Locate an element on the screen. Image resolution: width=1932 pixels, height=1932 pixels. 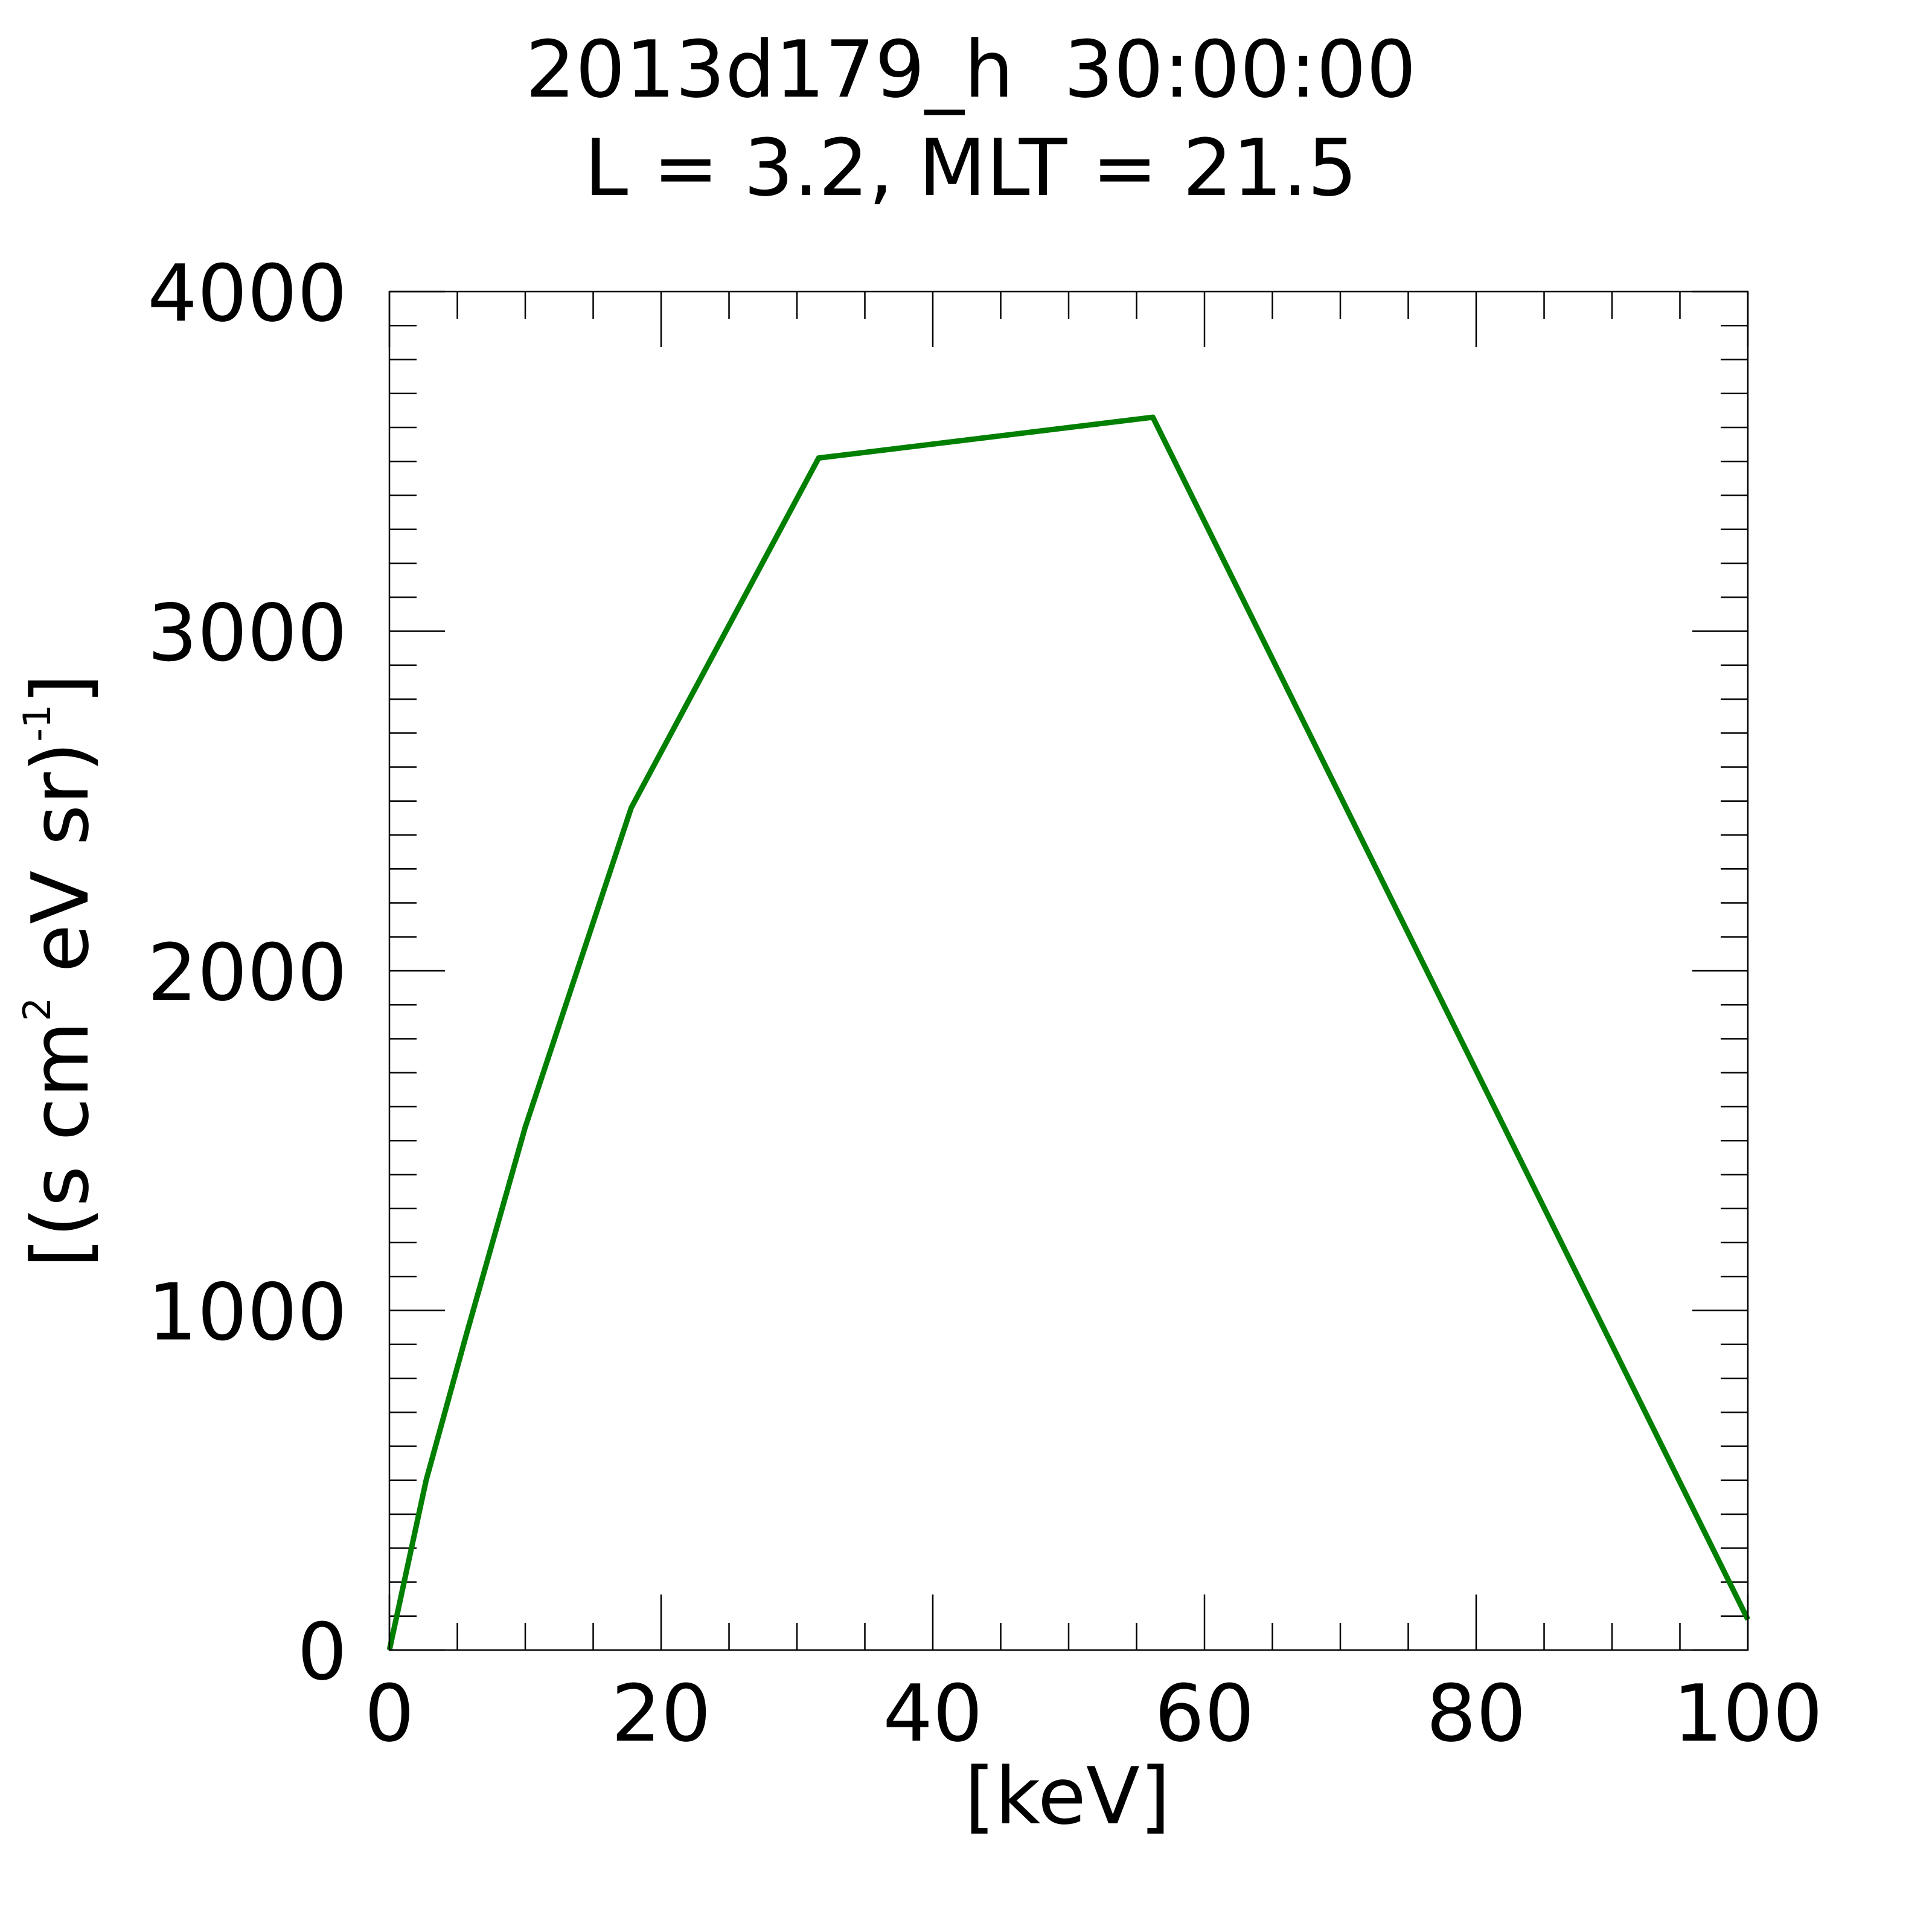
y-tick-label: 0 is located at coordinates (322, 1652).